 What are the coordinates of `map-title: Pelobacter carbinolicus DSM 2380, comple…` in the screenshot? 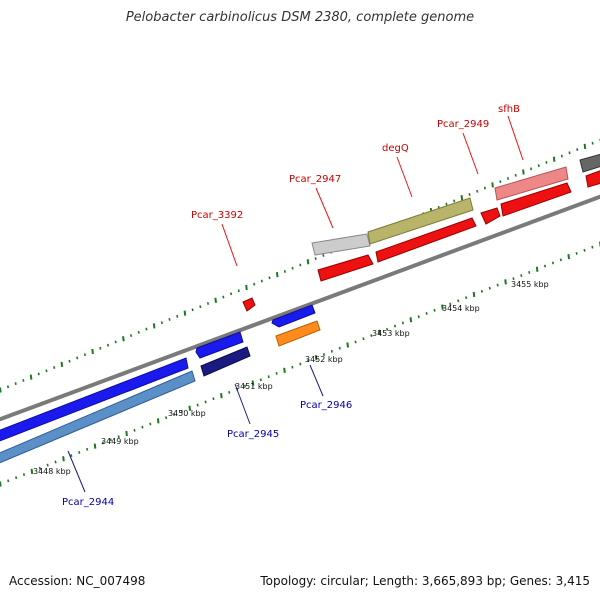 It's located at (300, 17).